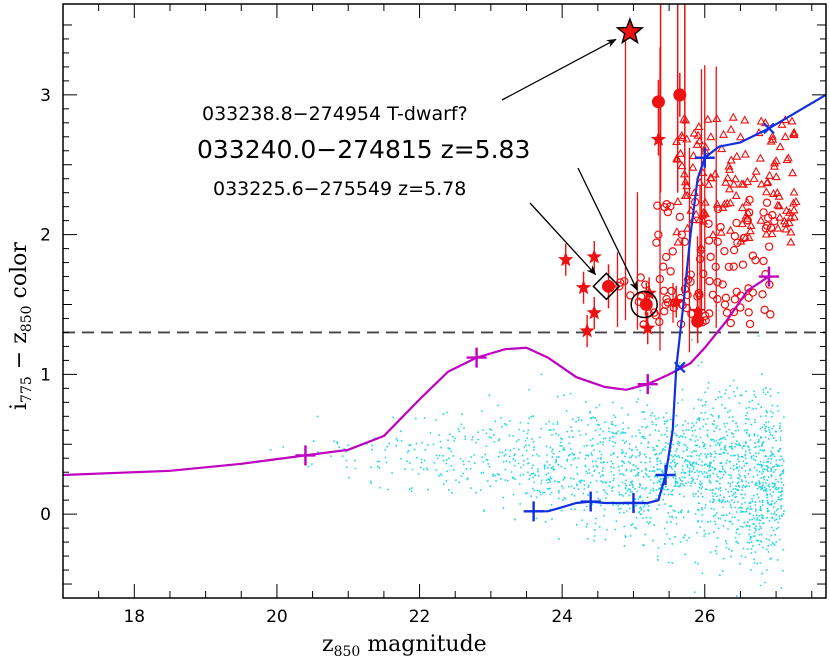  I want to click on annotation-label: 033238.8−274954 T-dwarf?, so click(335, 114).